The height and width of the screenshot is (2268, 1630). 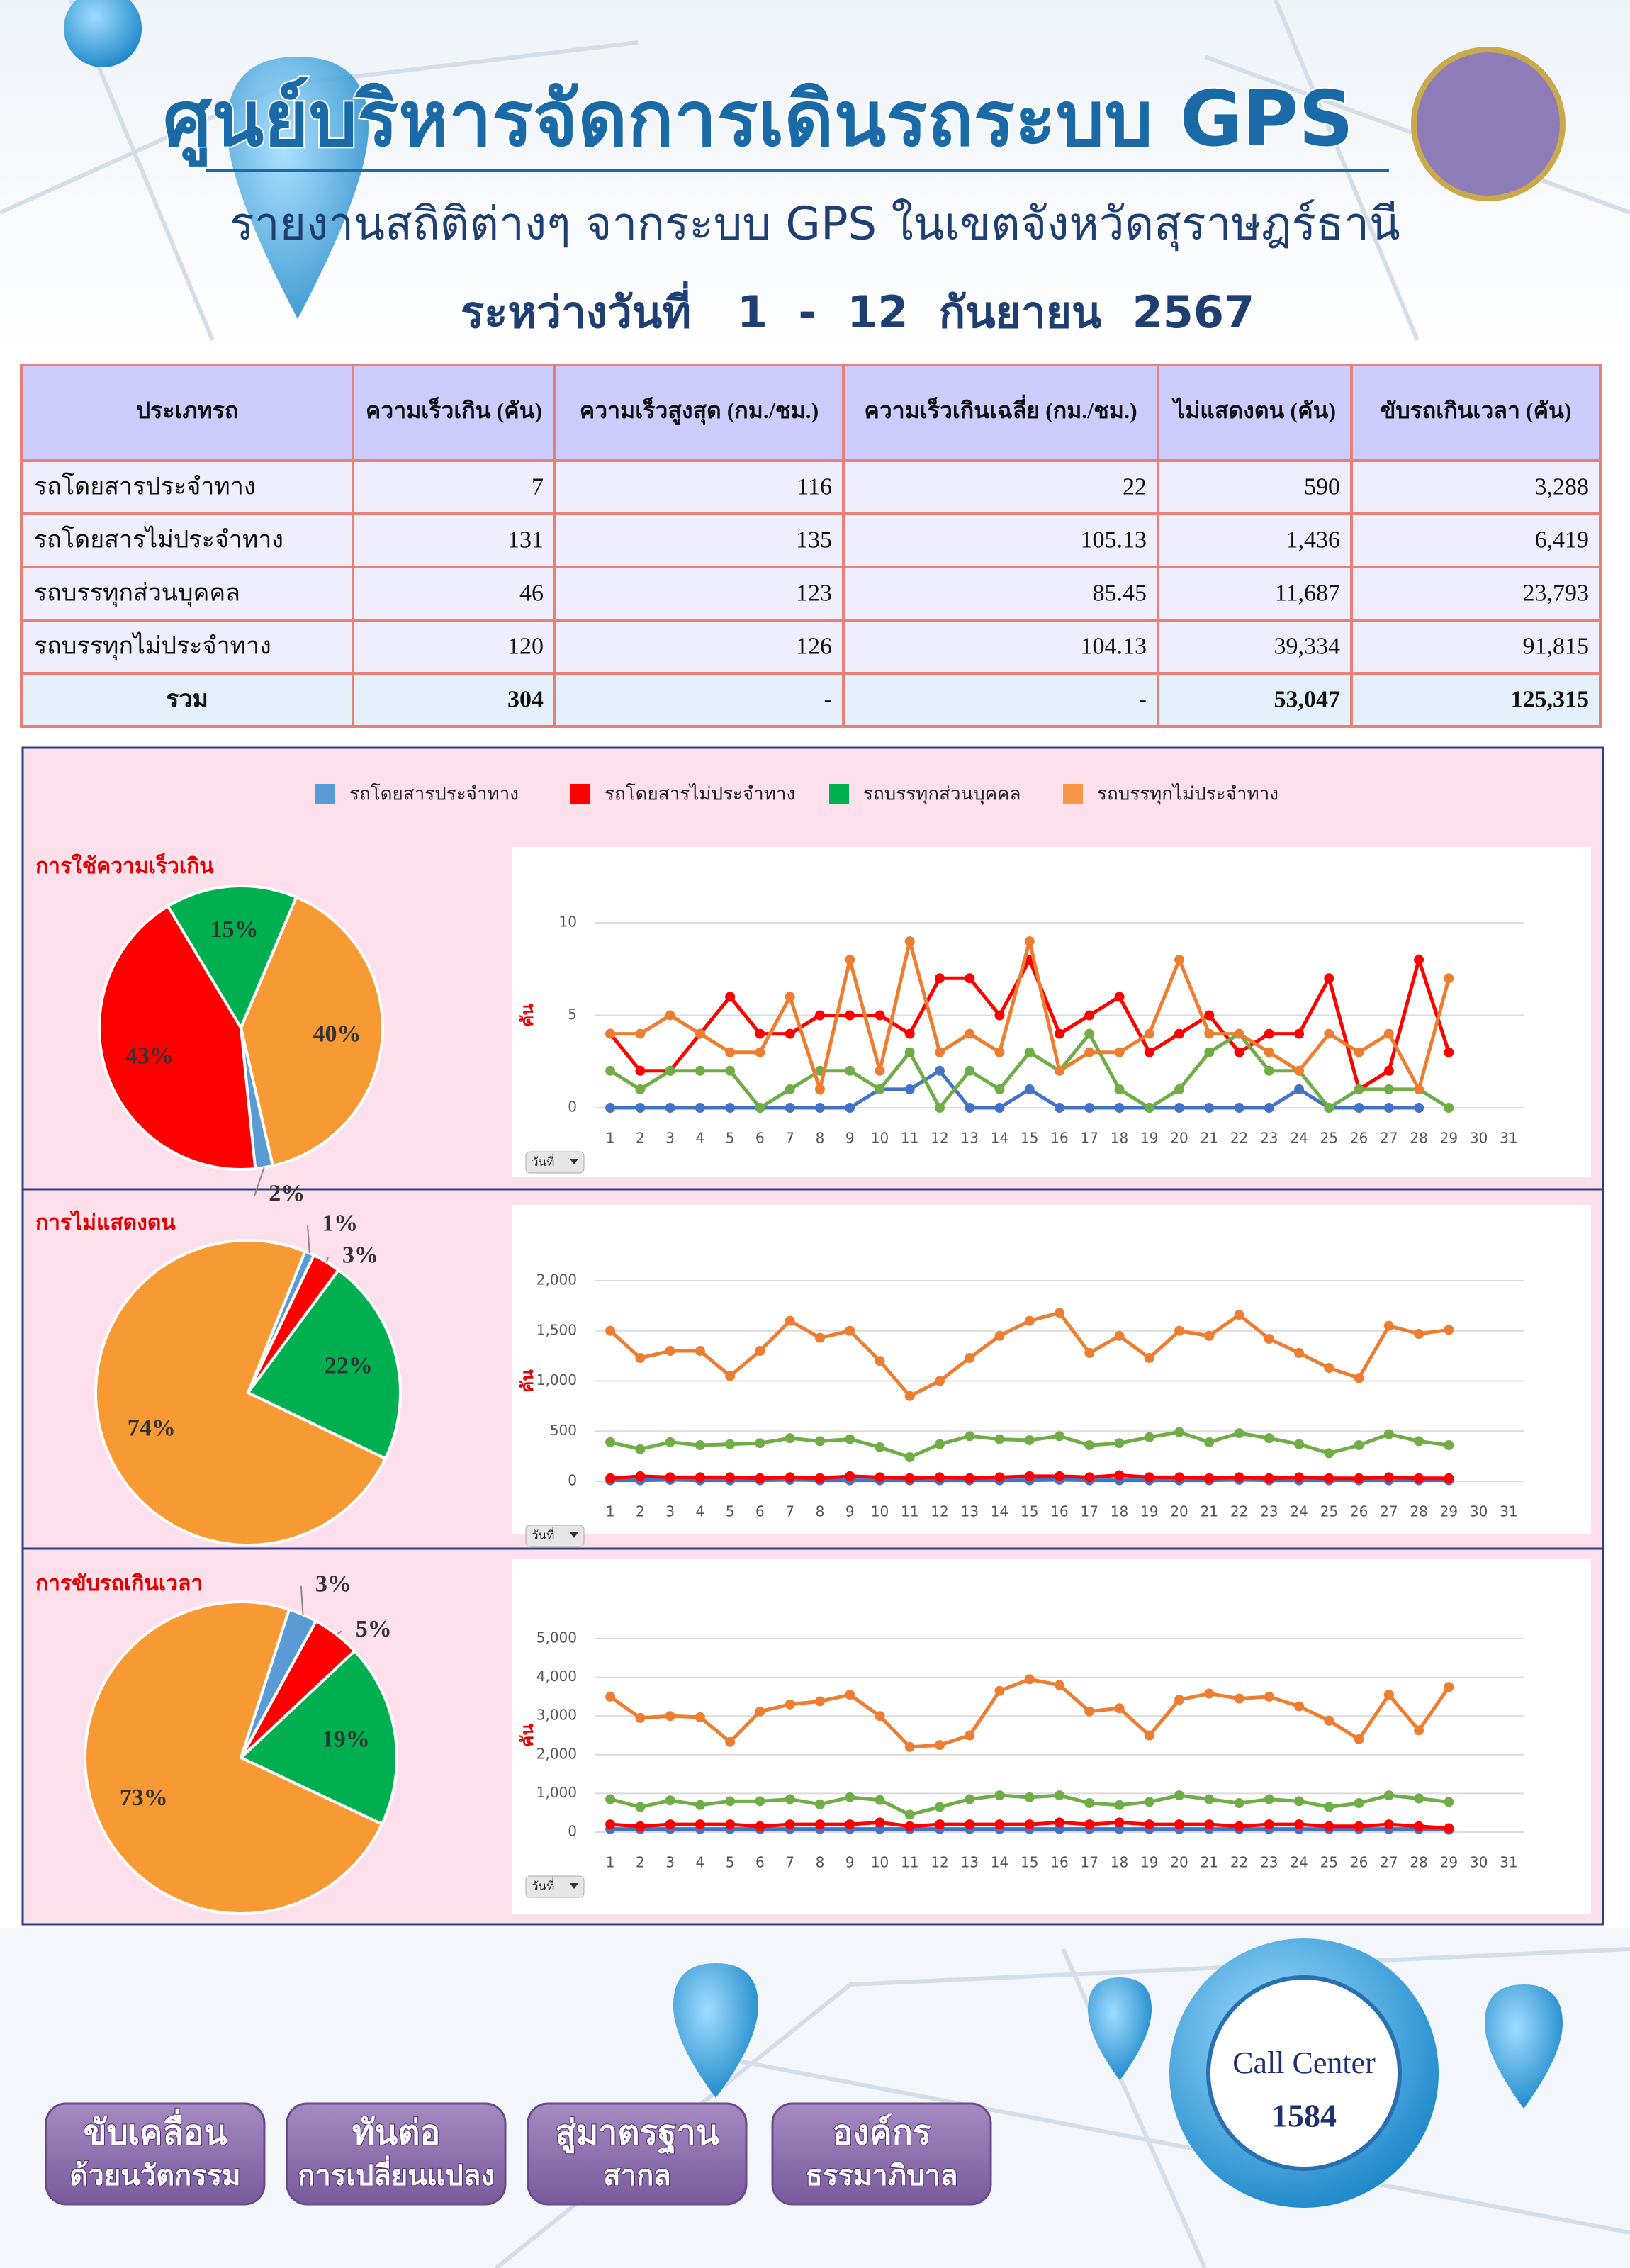 I want to click on pie-value-label: 15%, so click(x=234, y=929).